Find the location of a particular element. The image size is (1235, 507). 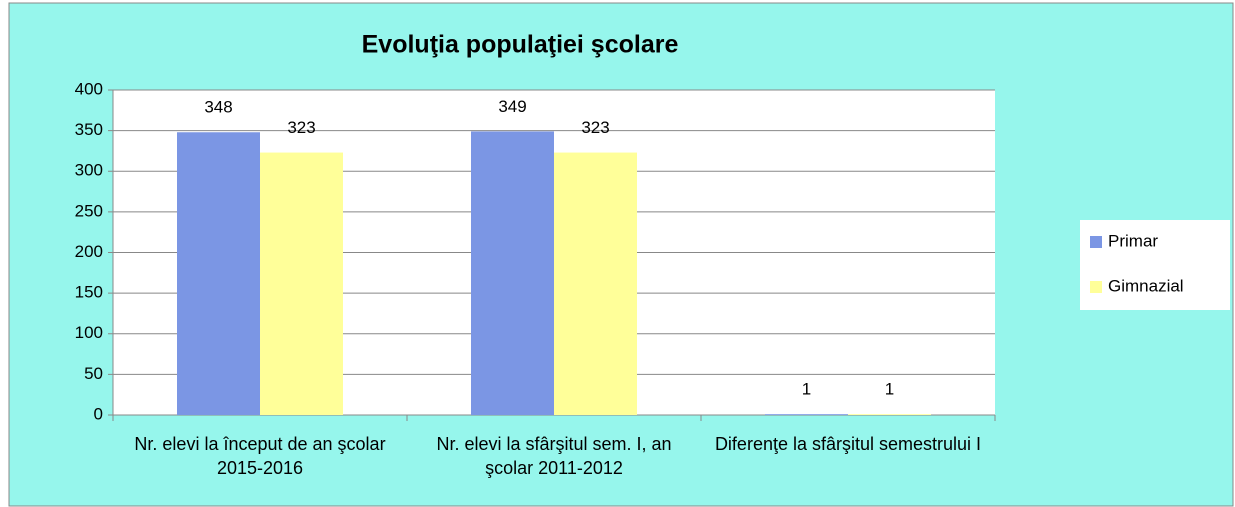

y-tick-label: 0 is located at coordinates (98, 413).